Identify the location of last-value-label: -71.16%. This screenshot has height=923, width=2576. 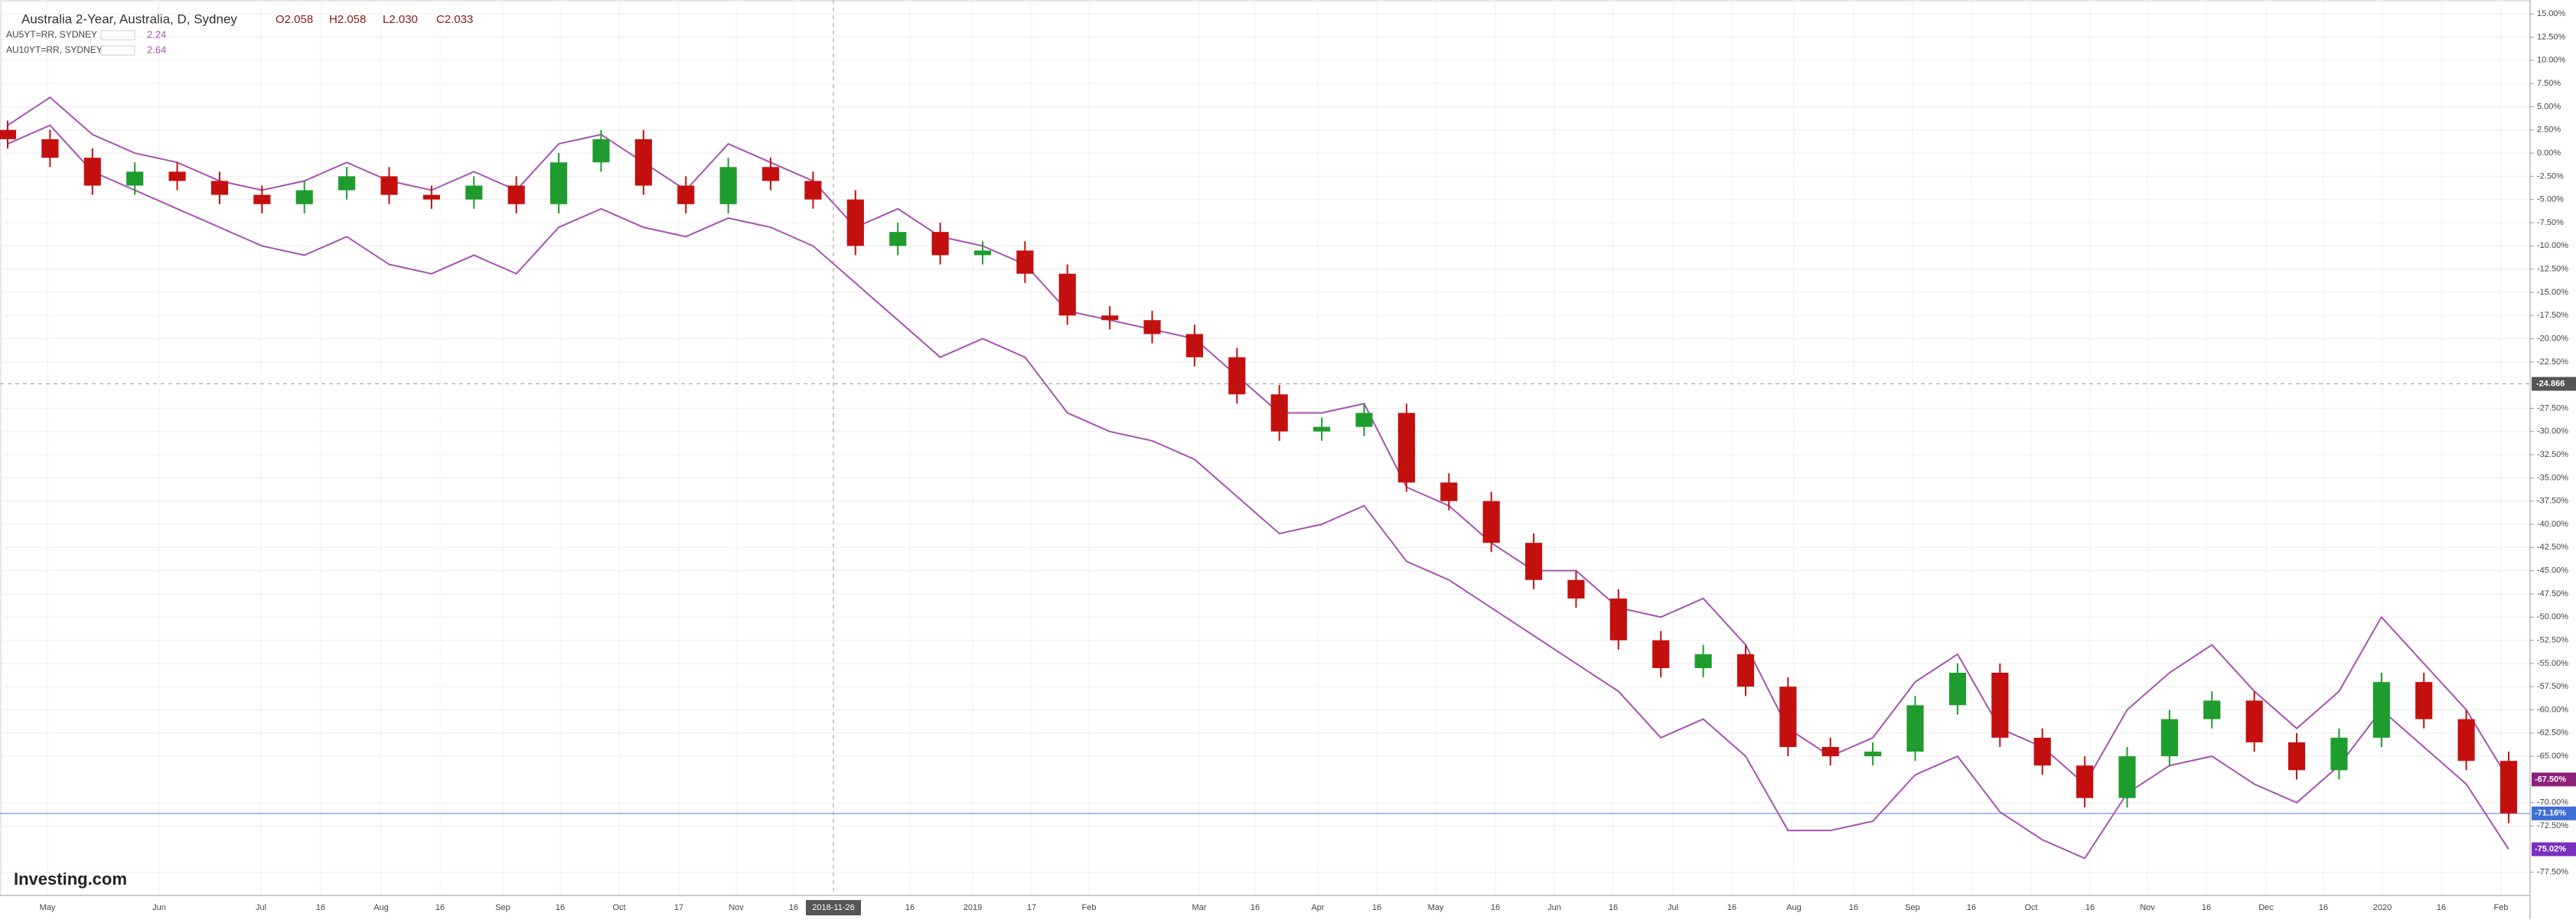
(2550, 813).